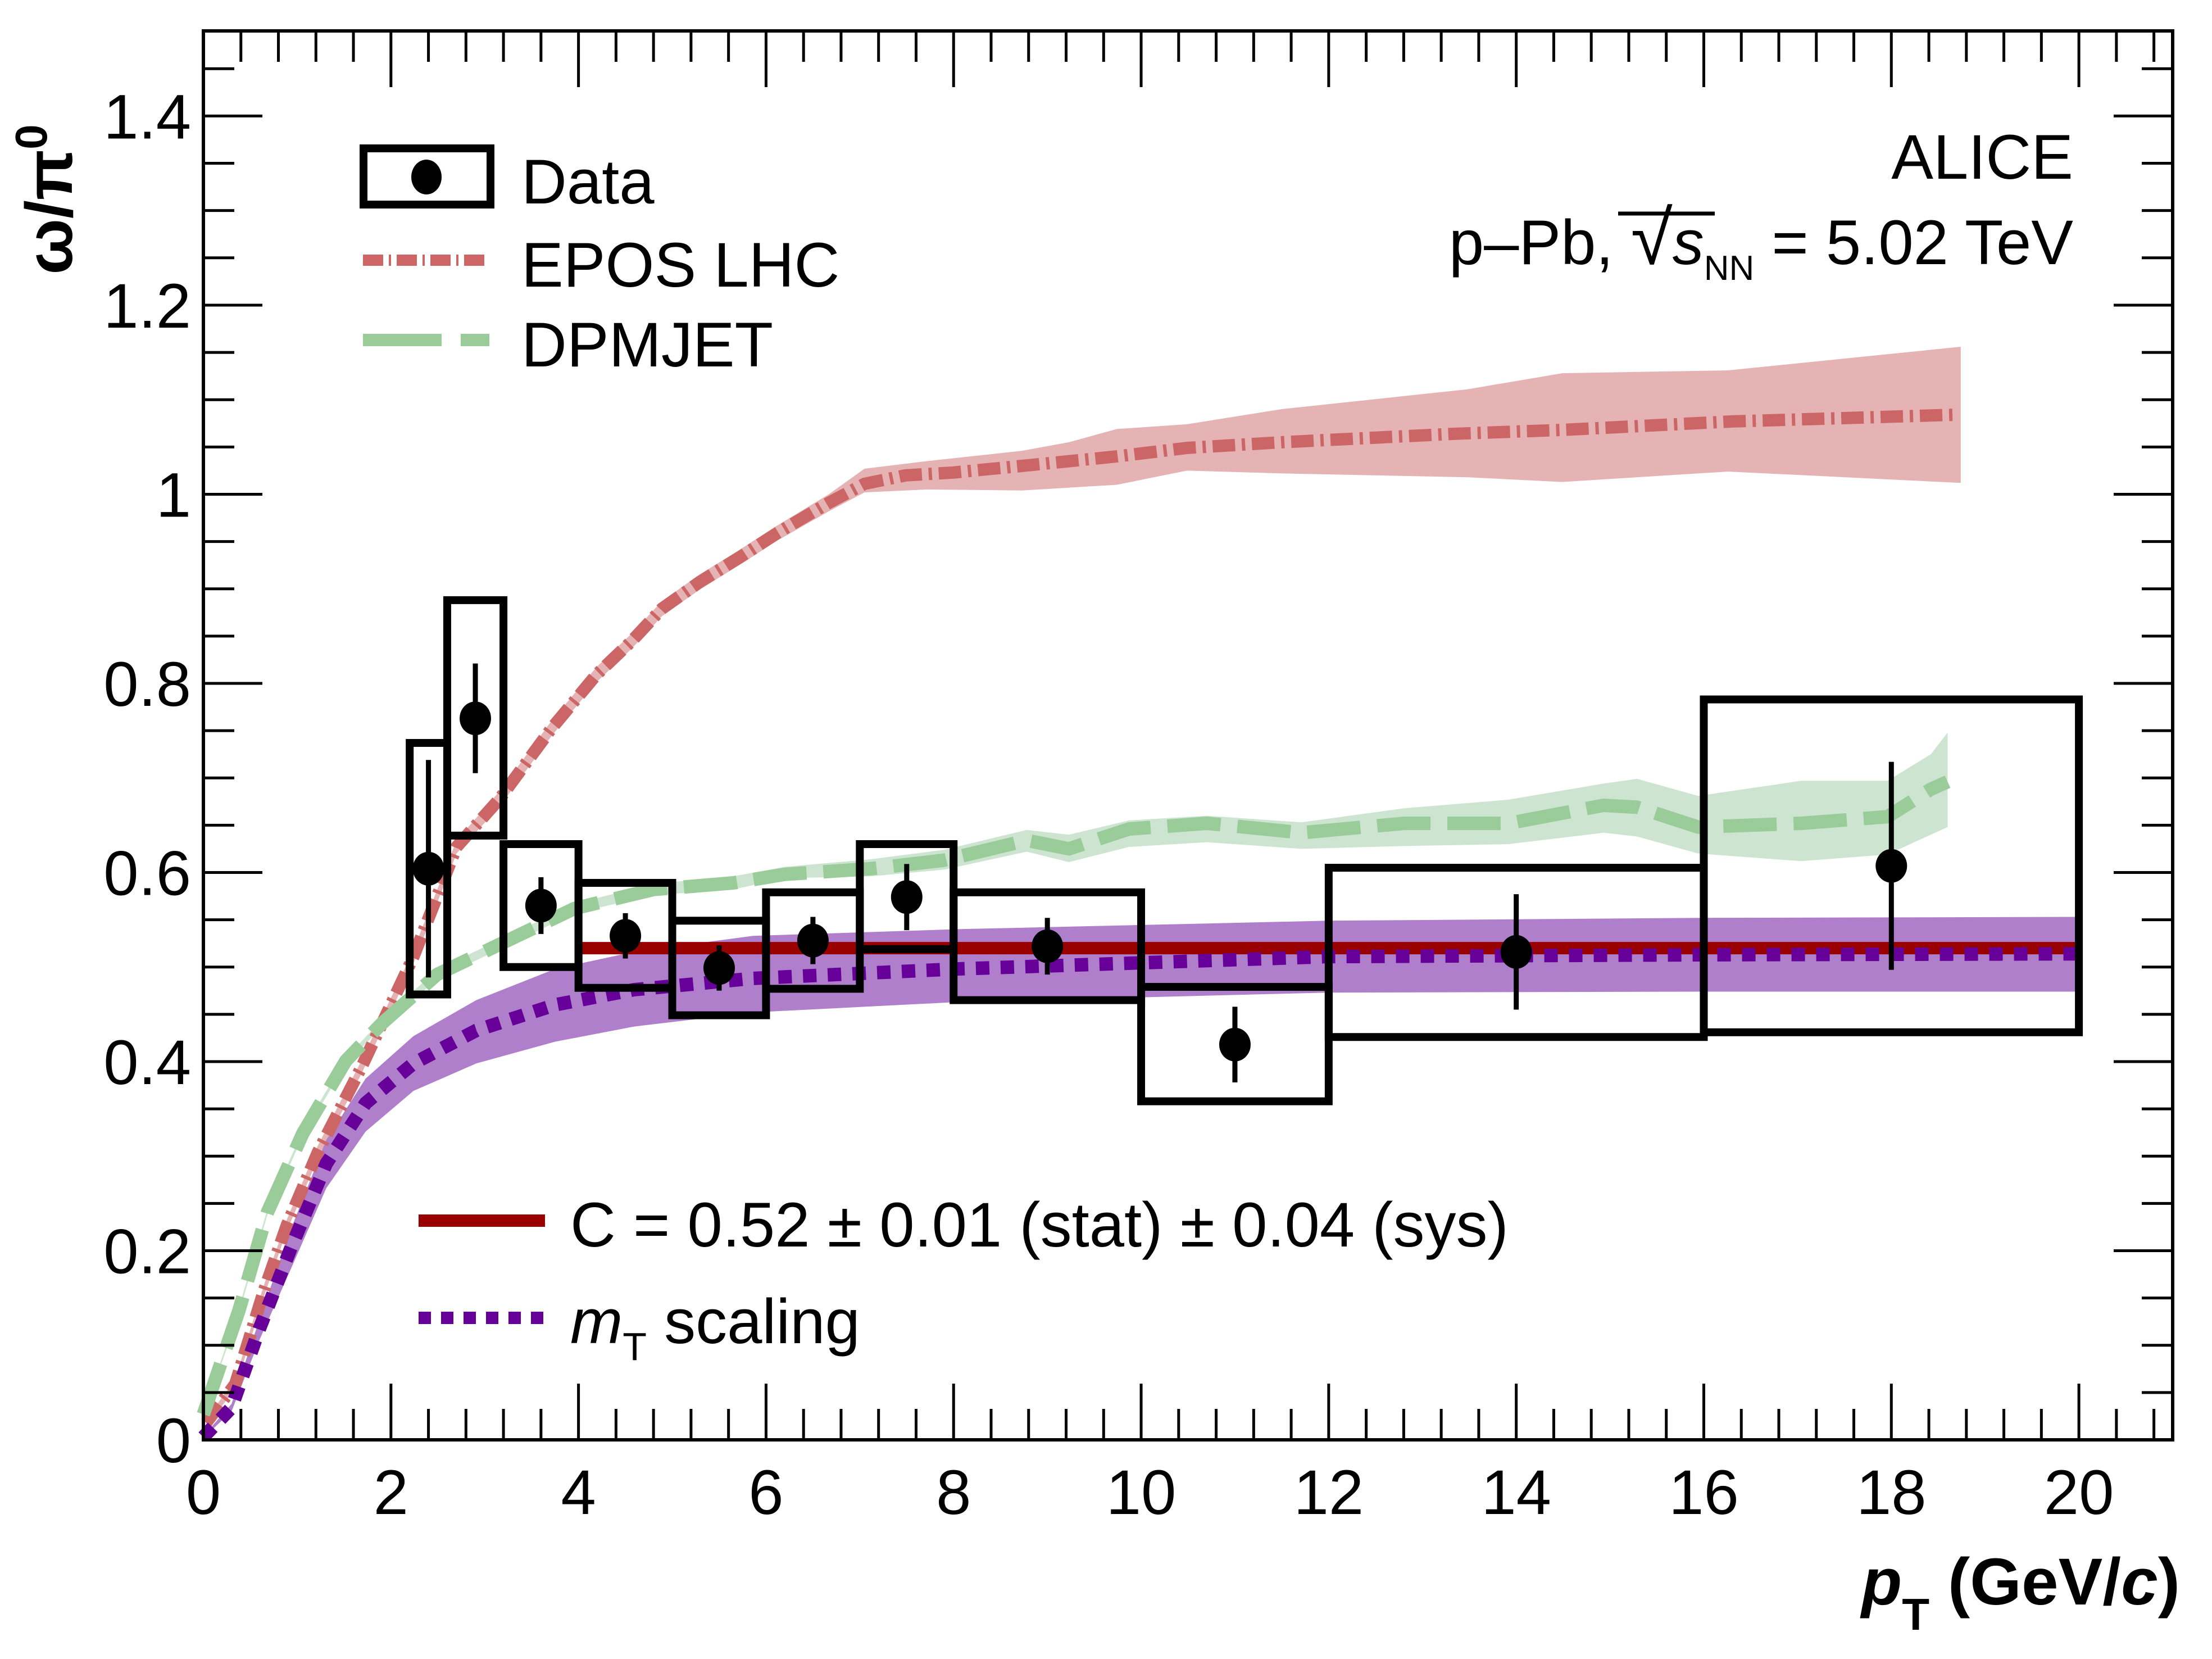 The width and height of the screenshot is (2212, 1659). What do you see at coordinates (391, 1492) in the screenshot?
I see `x-tick-label: 2` at bounding box center [391, 1492].